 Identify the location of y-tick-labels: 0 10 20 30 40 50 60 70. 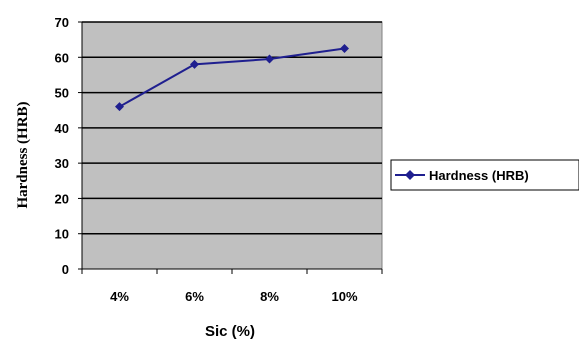
(62, 146).